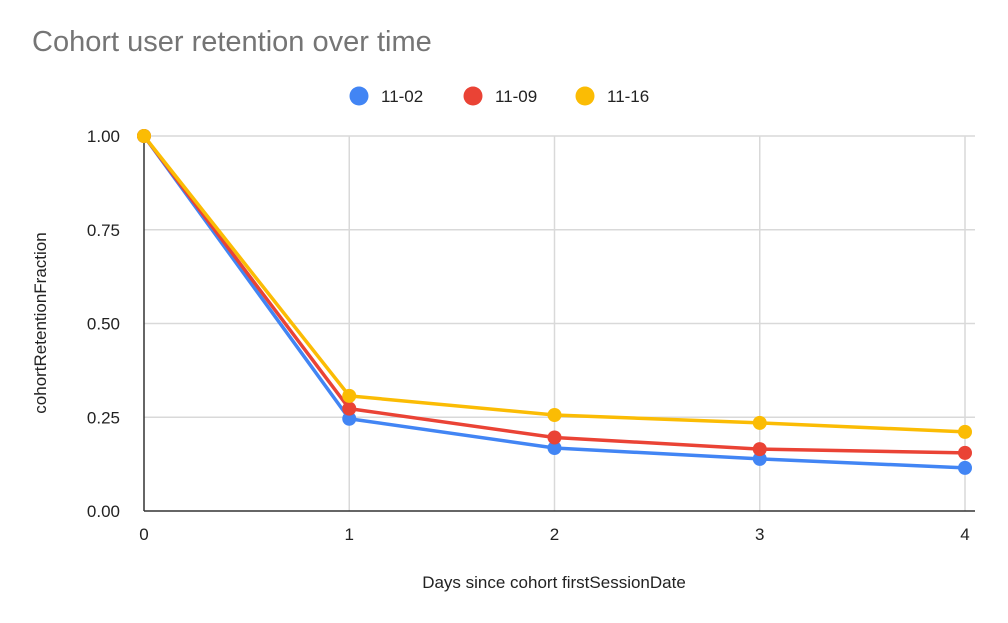 The image size is (1008, 623). I want to click on y-tick-label: 0.50, so click(103, 324).